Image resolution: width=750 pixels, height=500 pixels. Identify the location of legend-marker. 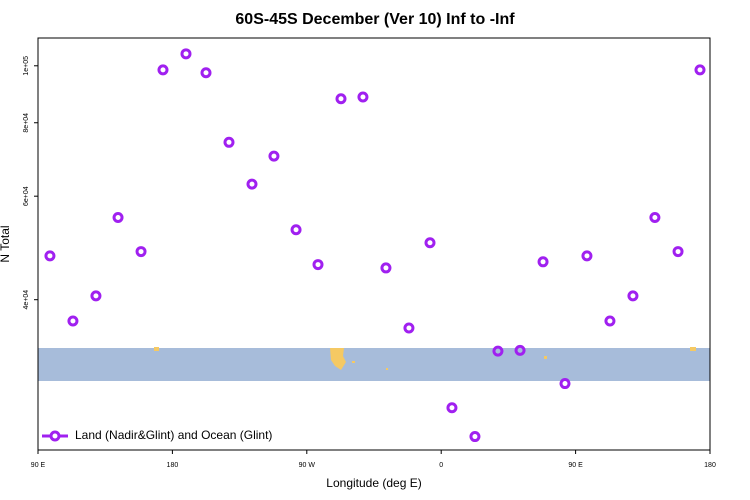
(55, 436).